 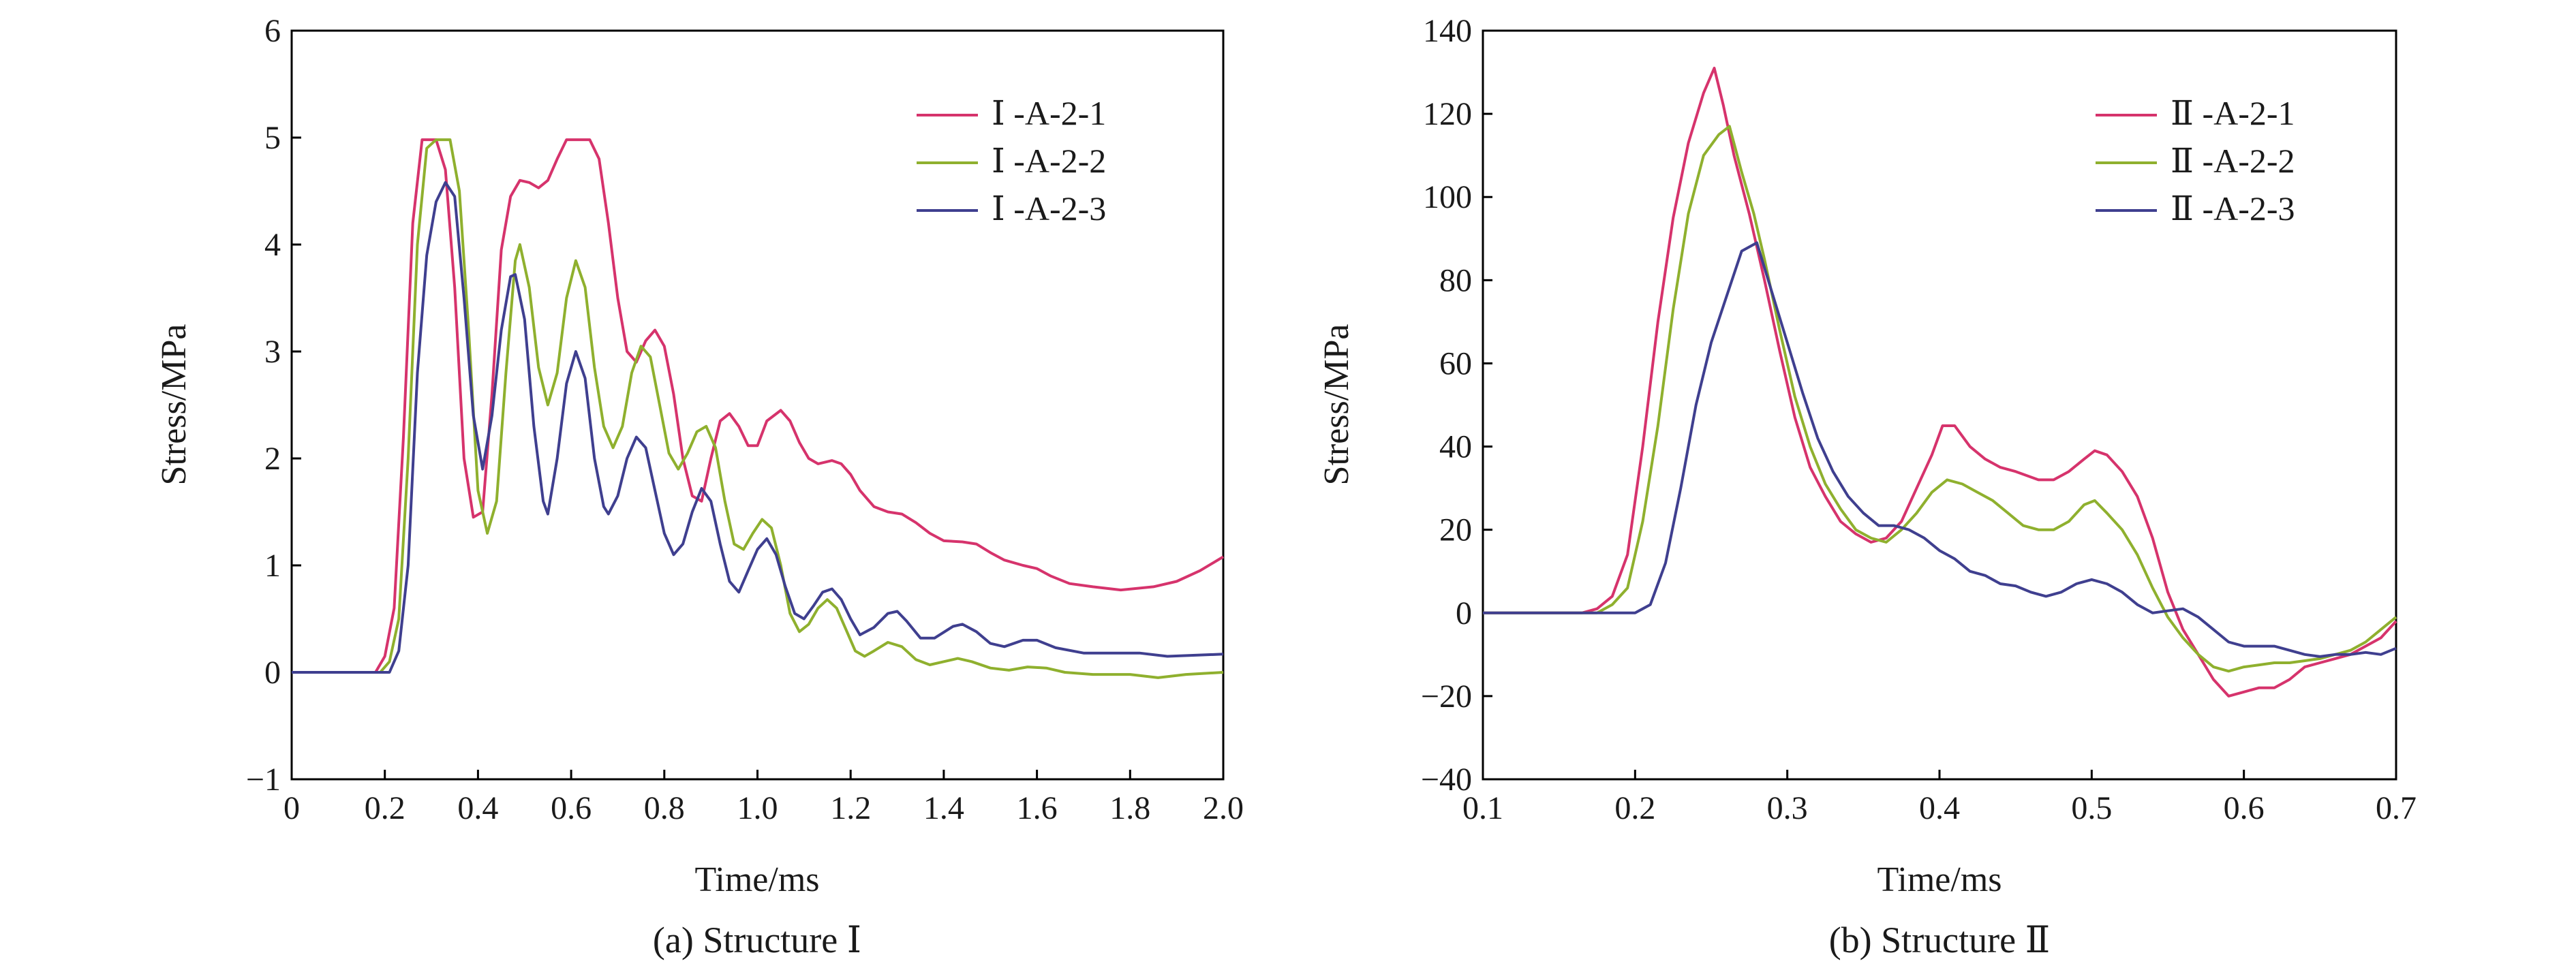 I want to click on chart-a-y-tick-label: 5, so click(x=272, y=138).